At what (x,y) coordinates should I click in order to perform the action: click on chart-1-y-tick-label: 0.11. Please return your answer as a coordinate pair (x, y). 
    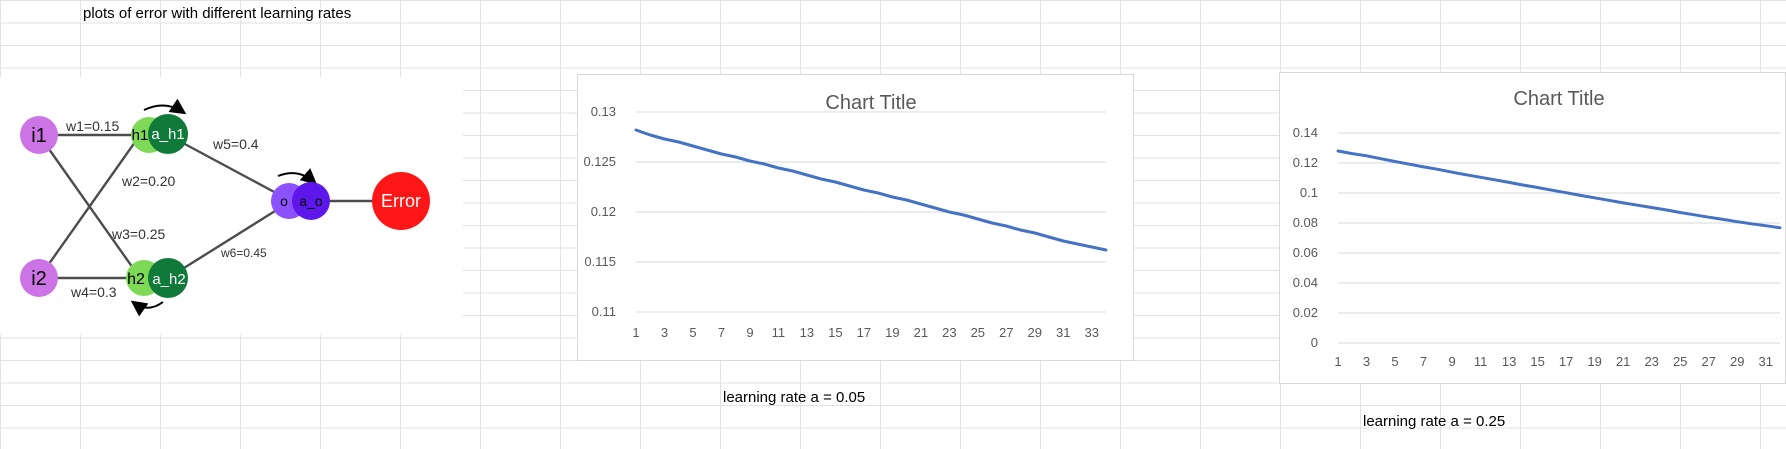
    Looking at the image, I should click on (604, 311).